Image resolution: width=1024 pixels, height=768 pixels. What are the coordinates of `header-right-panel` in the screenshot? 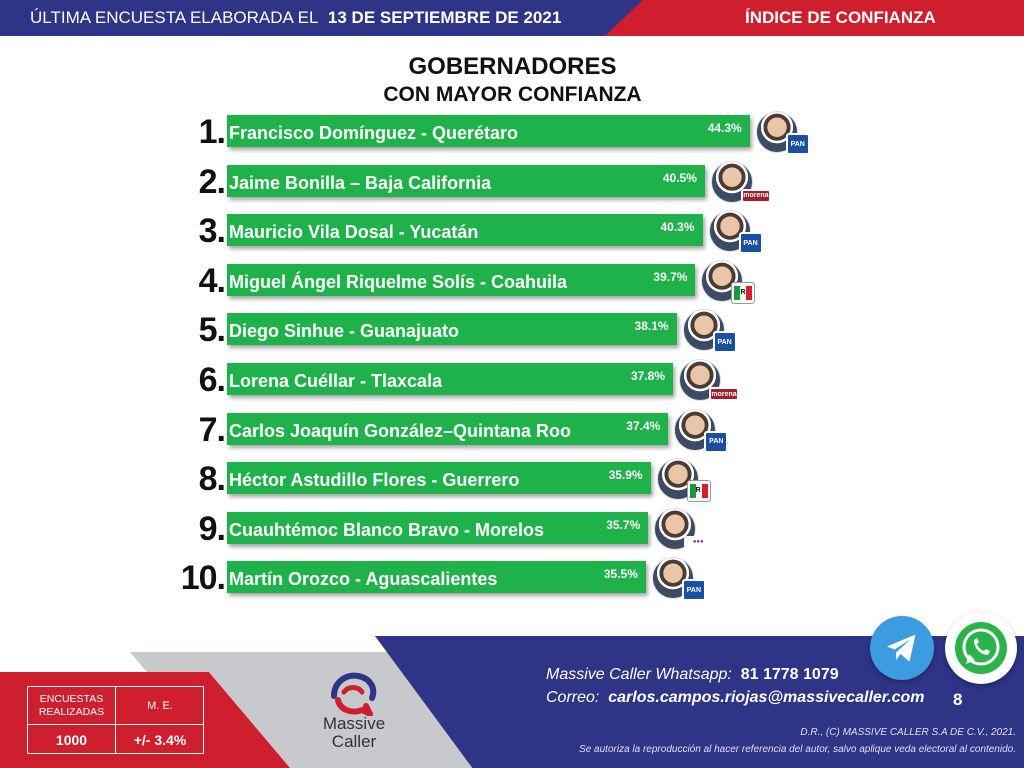 It's located at (814, 18).